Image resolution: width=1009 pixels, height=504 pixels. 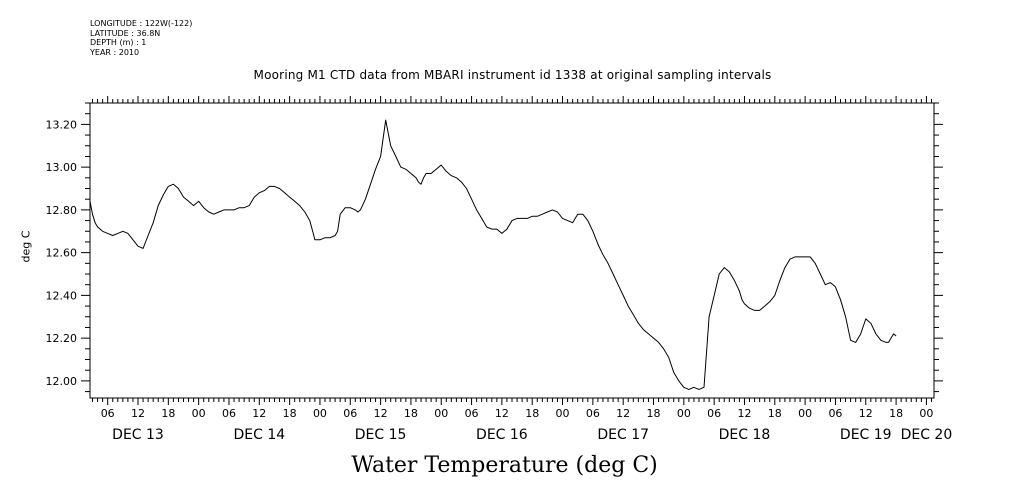 I want to click on x-day-label: DEC 16, so click(x=502, y=435).